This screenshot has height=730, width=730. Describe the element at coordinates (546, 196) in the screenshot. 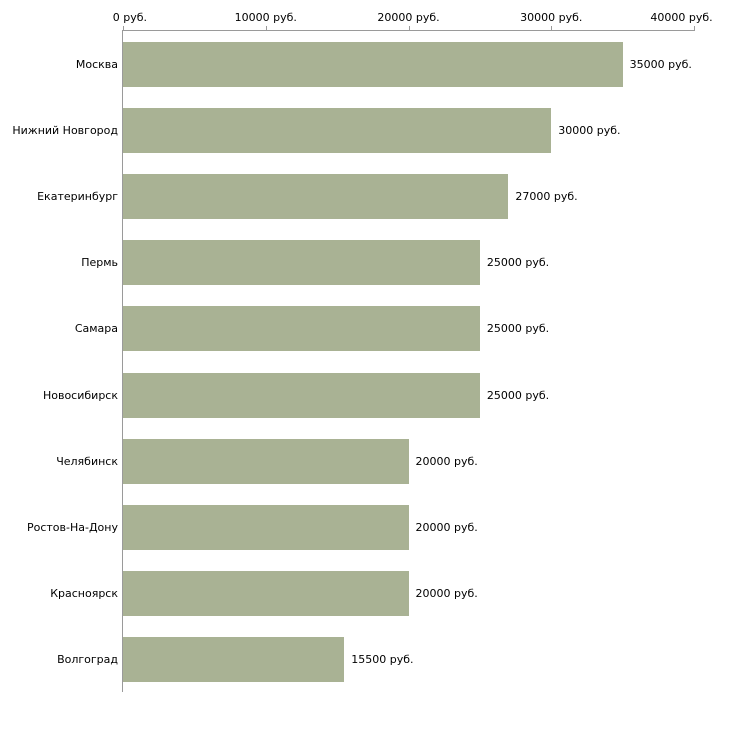

I see `value-label: 27000 руб.` at that location.